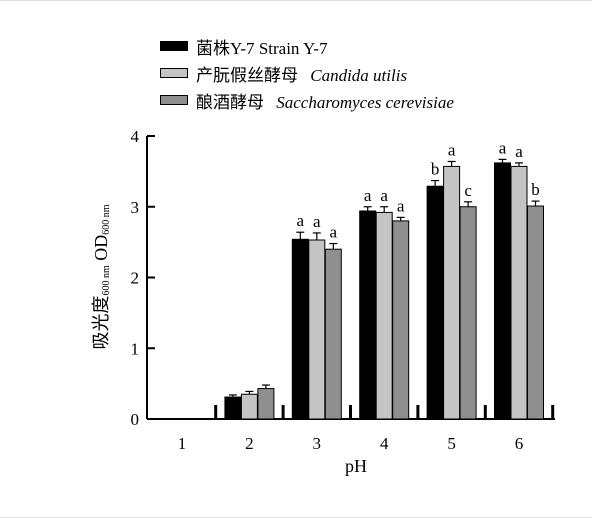  Describe the element at coordinates (519, 443) in the screenshot. I see `x-tick-label: 6` at that location.